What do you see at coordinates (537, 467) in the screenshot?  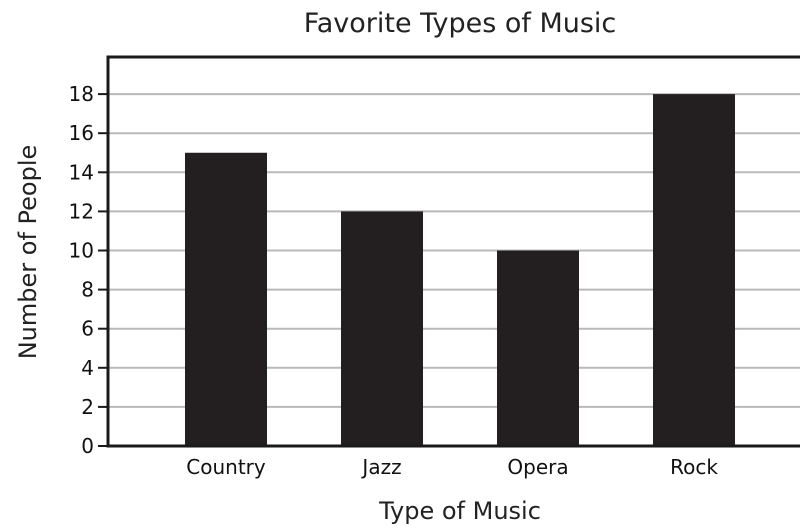 I see `x-tick-label: Opera` at bounding box center [537, 467].